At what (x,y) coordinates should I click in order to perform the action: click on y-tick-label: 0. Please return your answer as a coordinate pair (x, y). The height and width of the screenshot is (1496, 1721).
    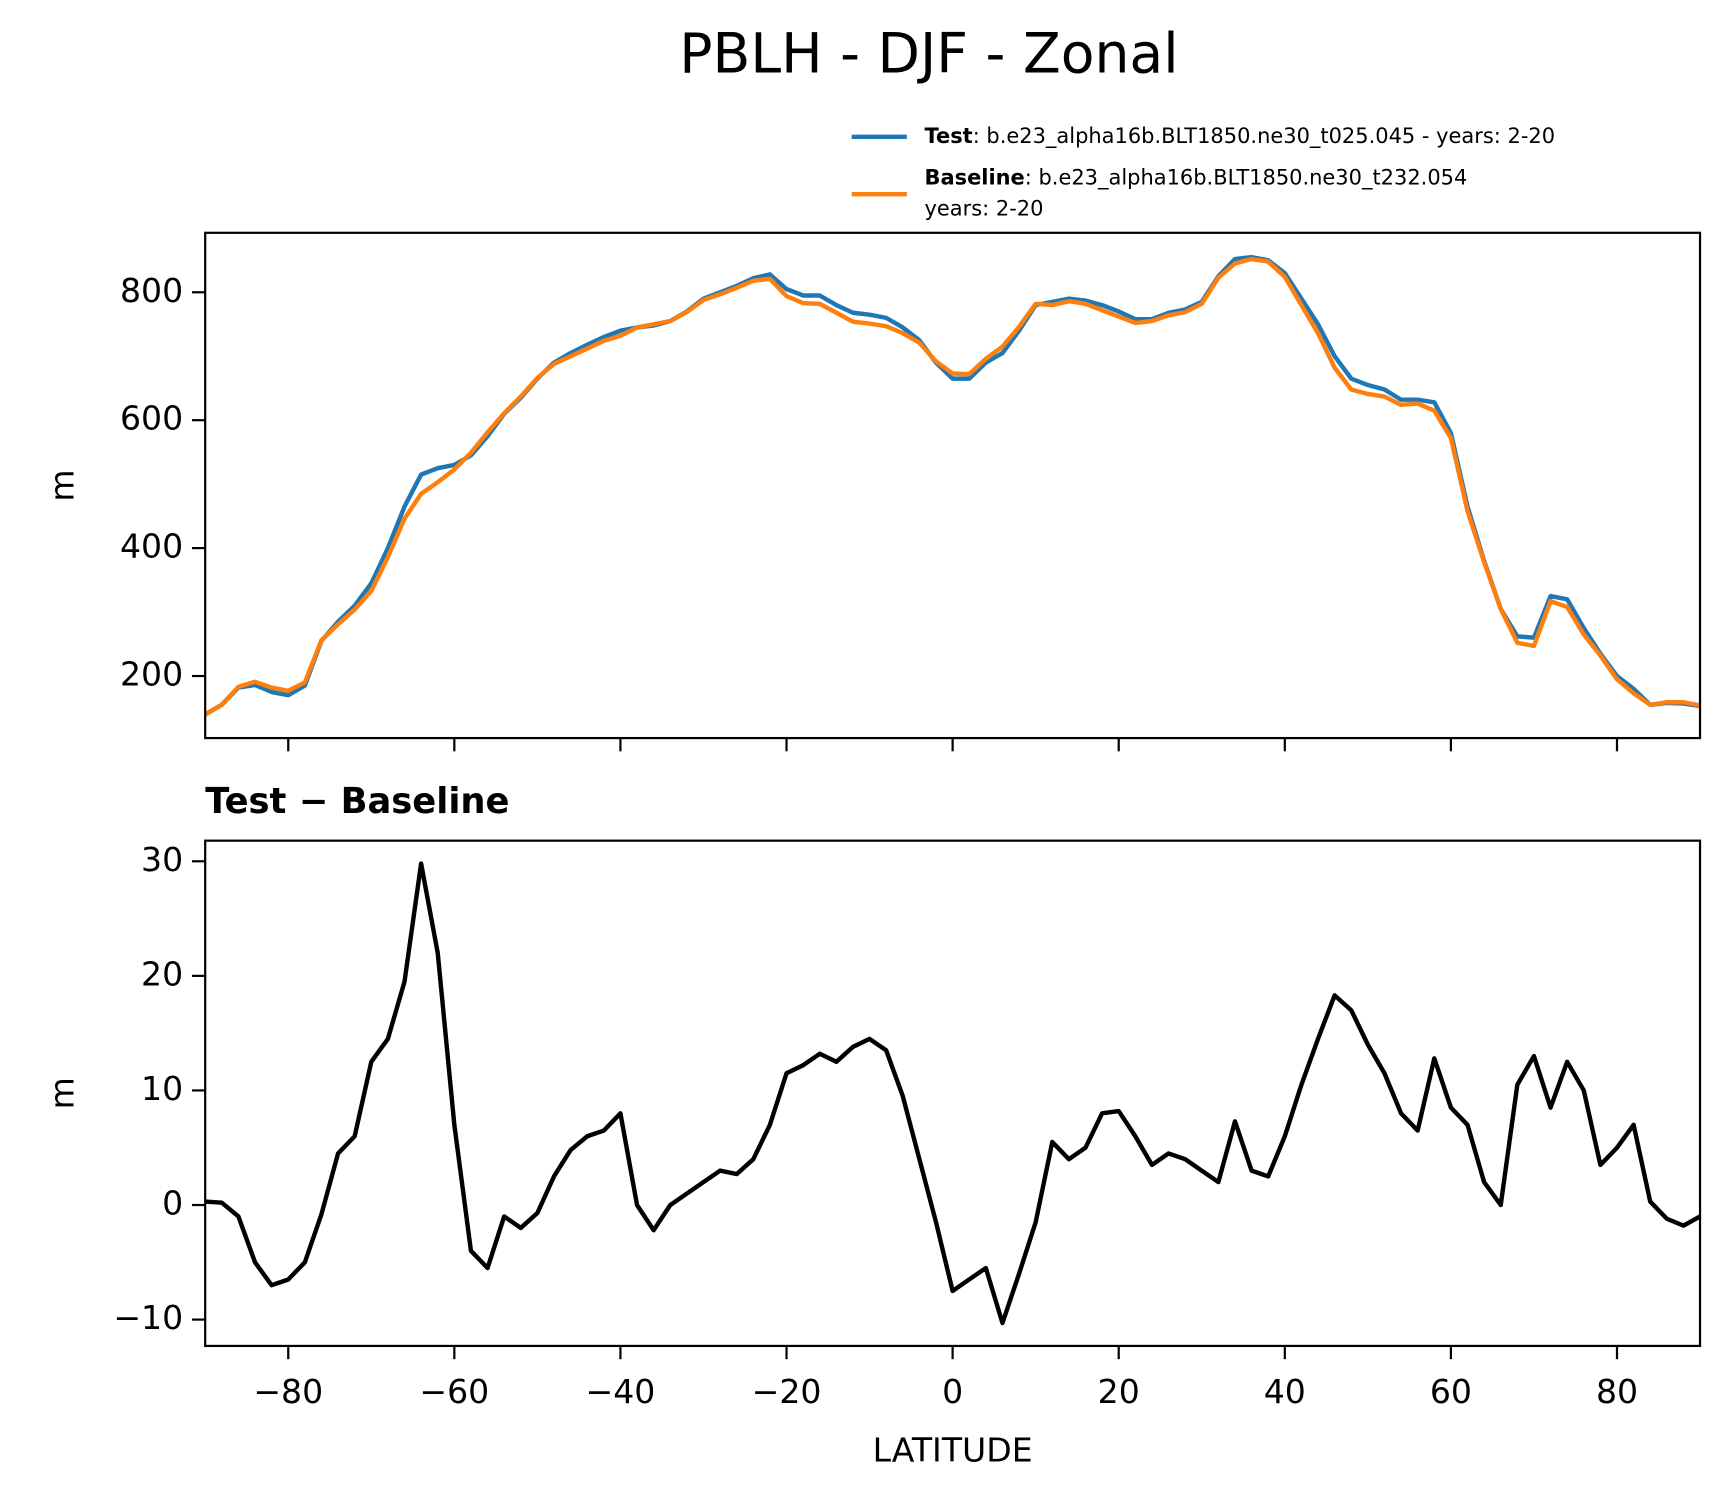
    Looking at the image, I should click on (172, 1203).